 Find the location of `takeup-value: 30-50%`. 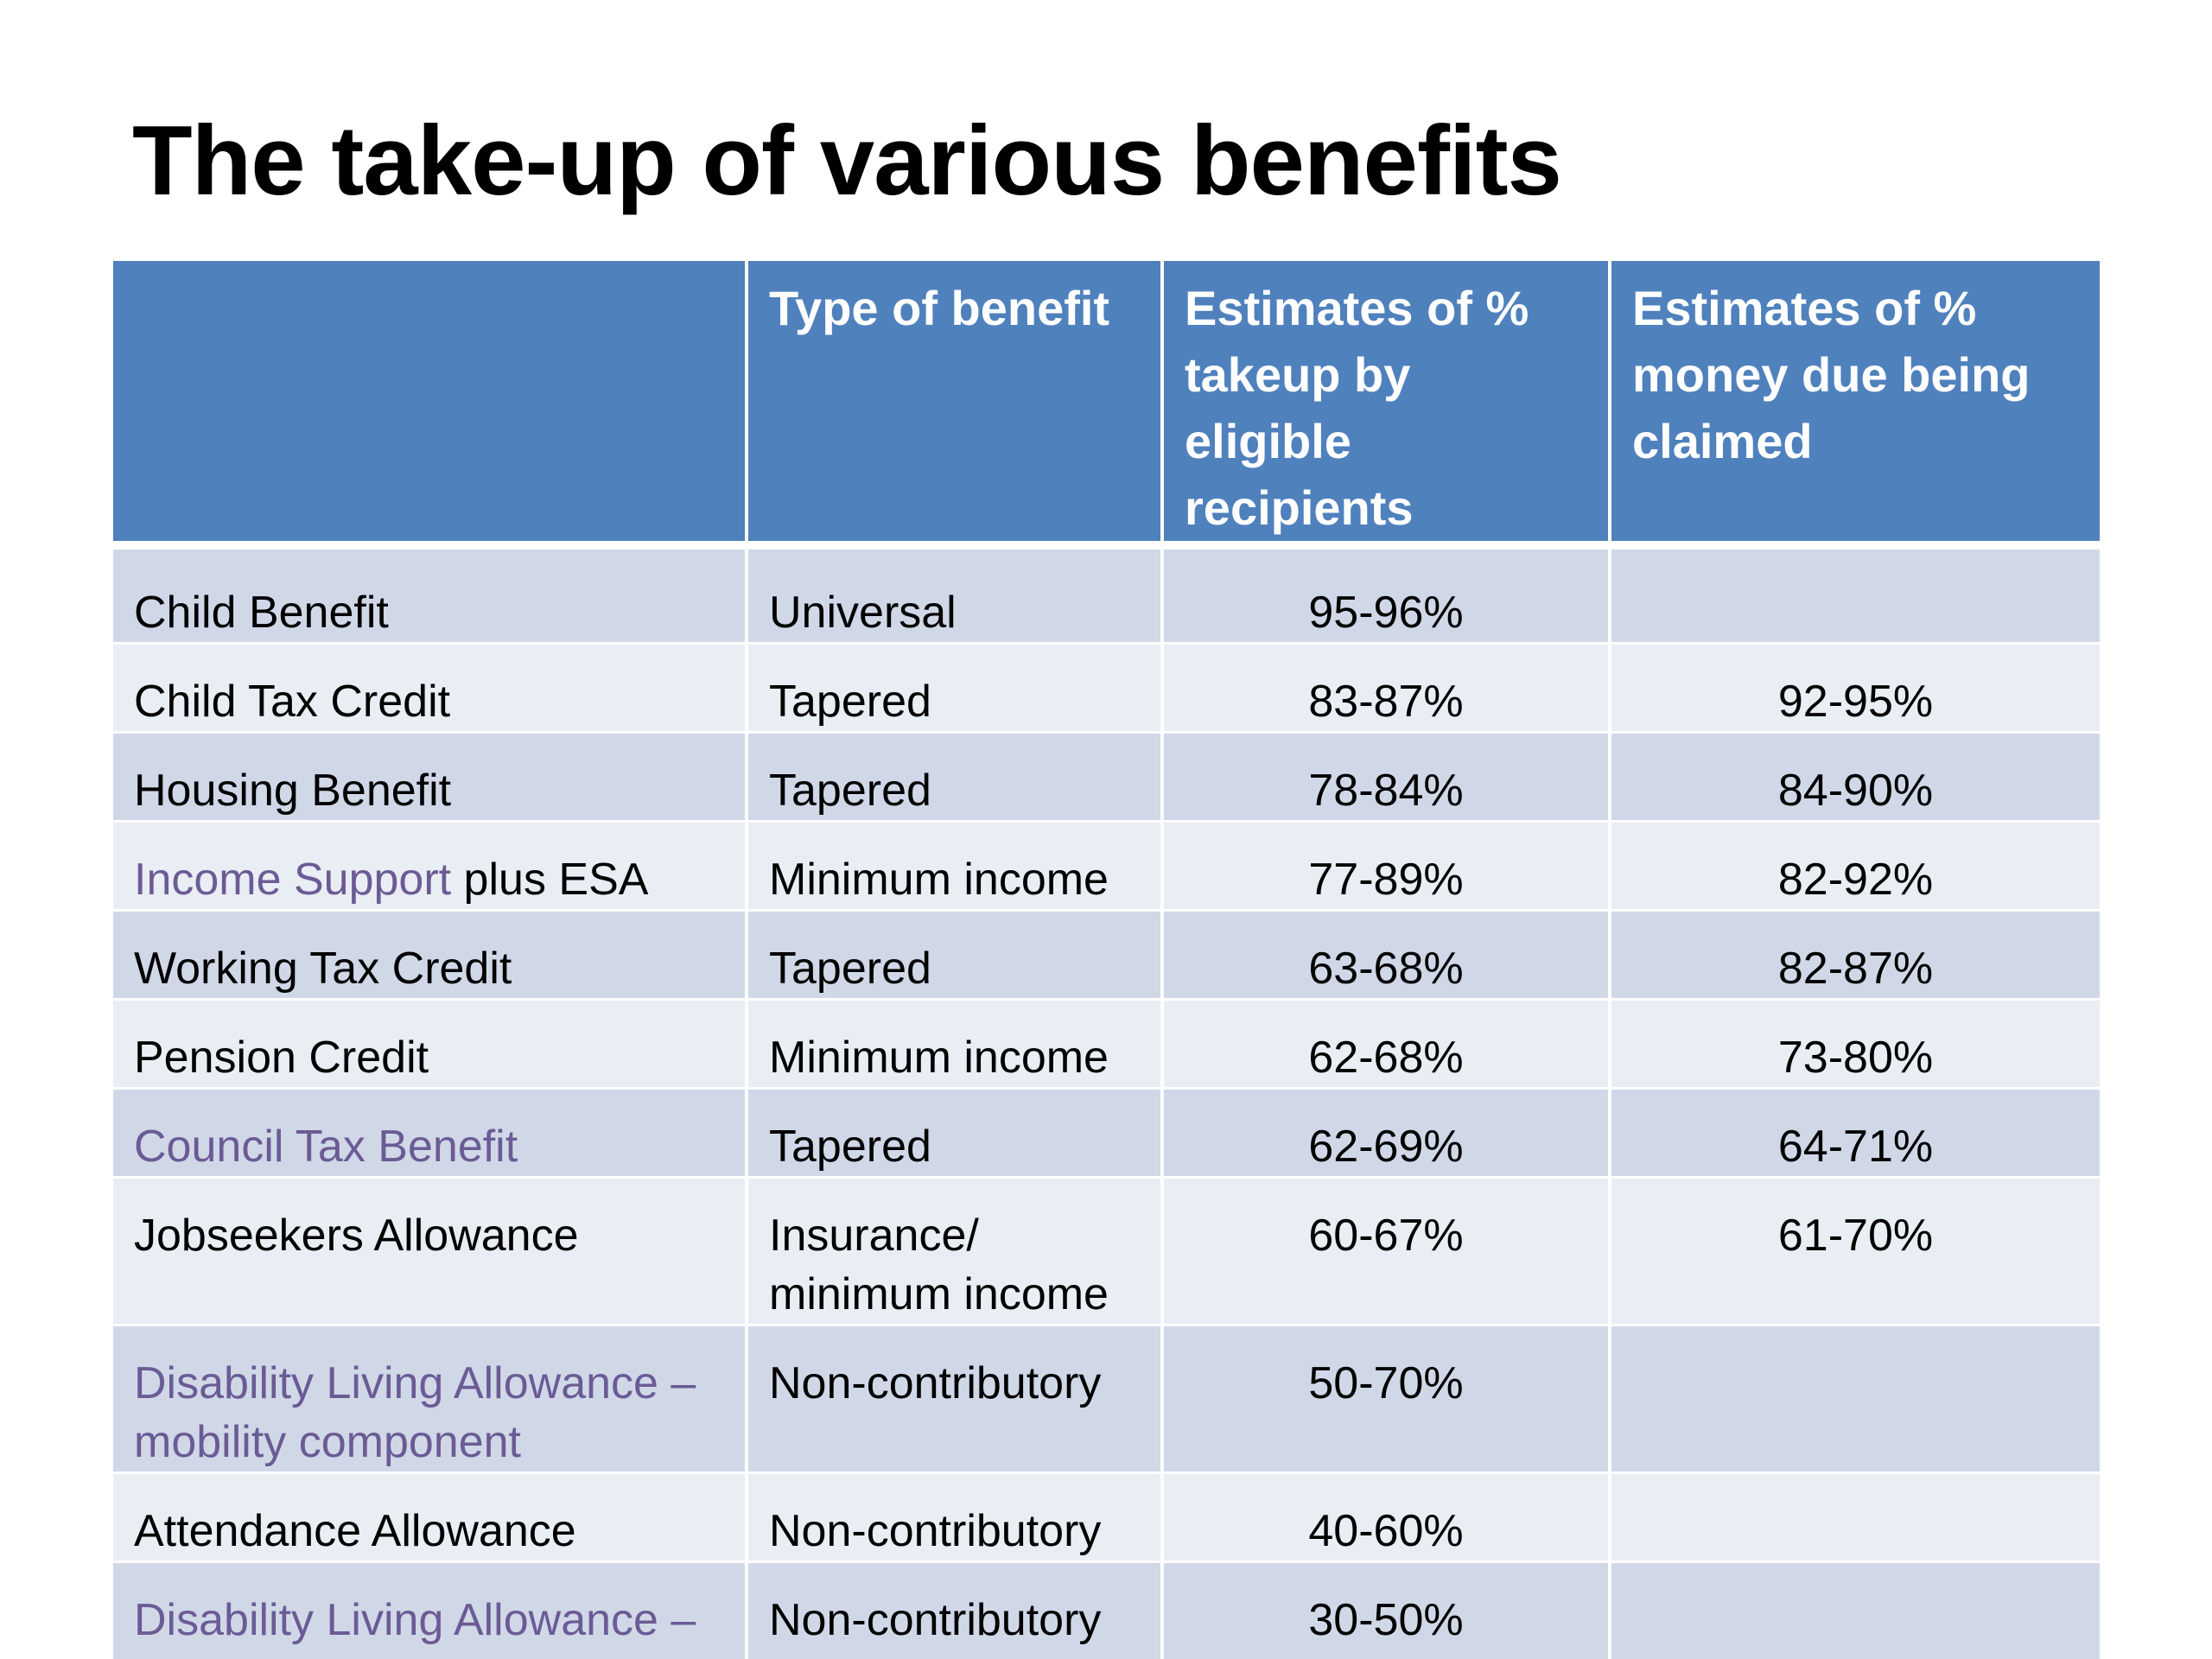

takeup-value: 30-50% is located at coordinates (1385, 1609).